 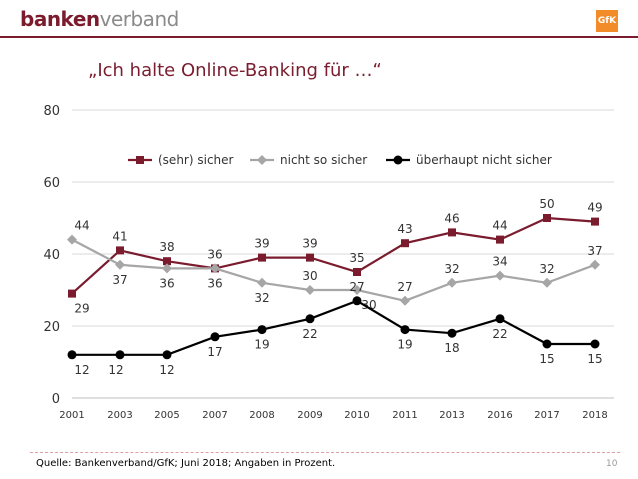 I want to click on y-tick-label: 20, so click(x=51, y=327).